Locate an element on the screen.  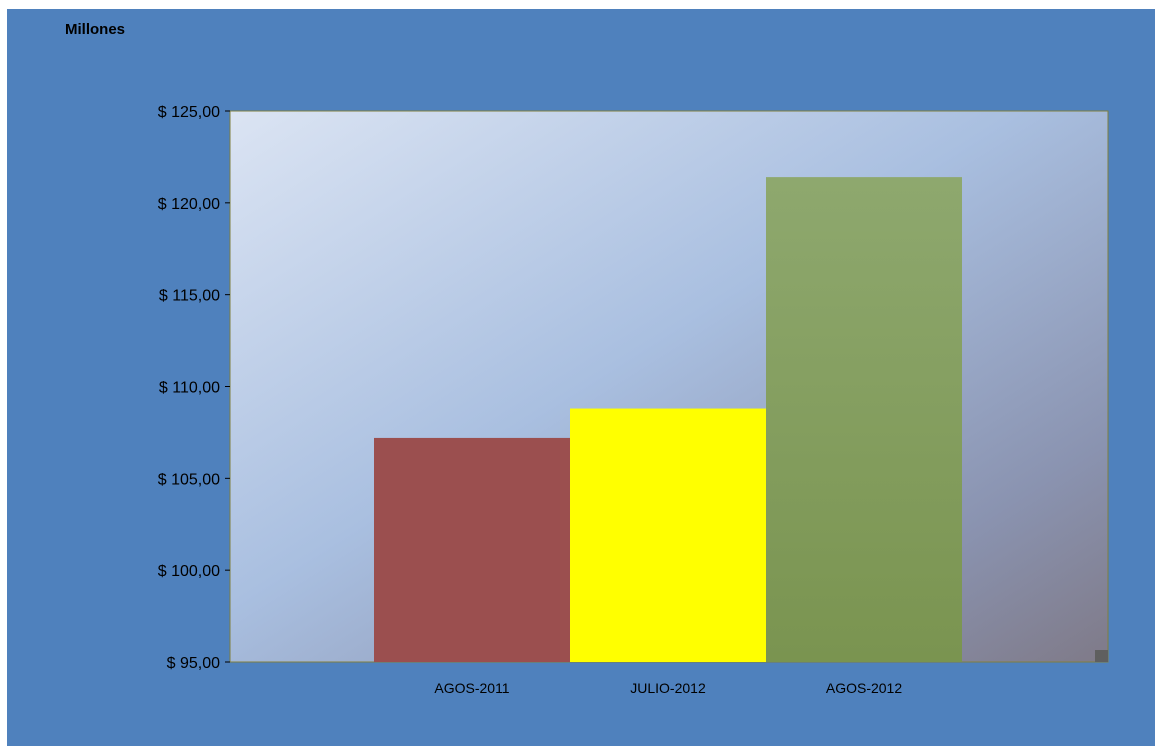
bar-julio-2012 is located at coordinates (668, 535).